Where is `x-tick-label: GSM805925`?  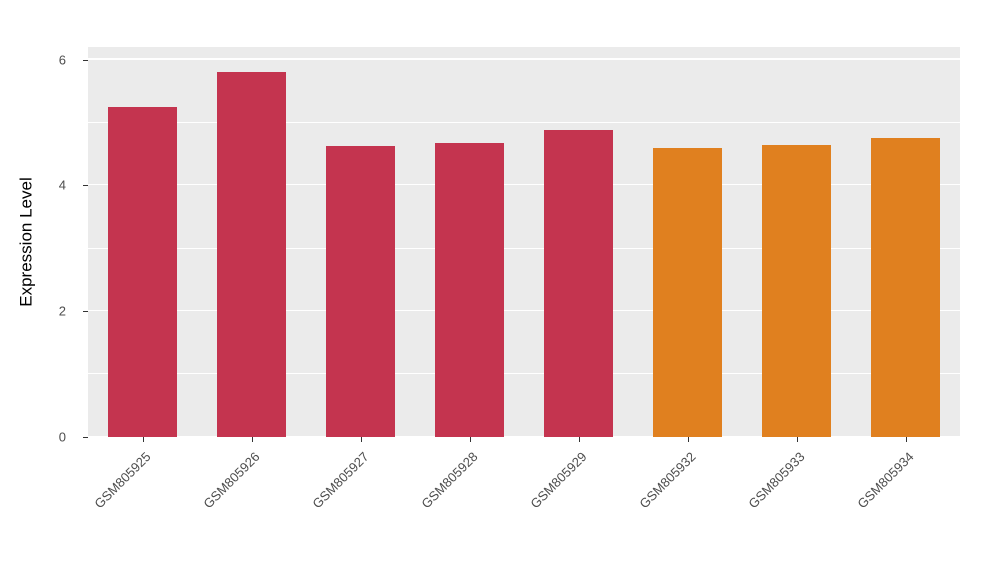 x-tick-label: GSM805925 is located at coordinates (122, 480).